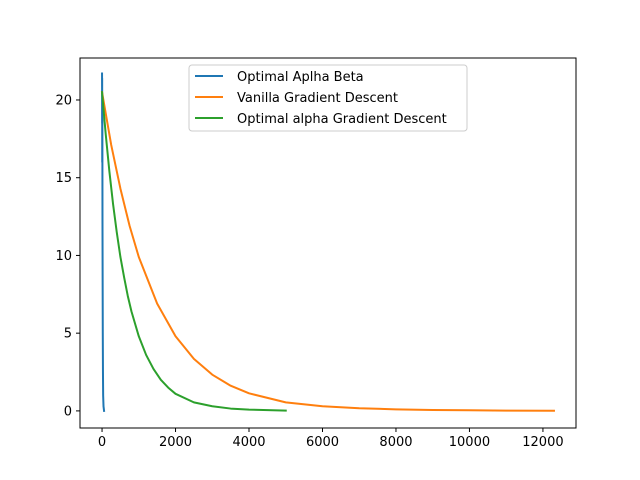 The height and width of the screenshot is (480, 640). What do you see at coordinates (68, 334) in the screenshot?
I see `y-tick-label: 5` at bounding box center [68, 334].